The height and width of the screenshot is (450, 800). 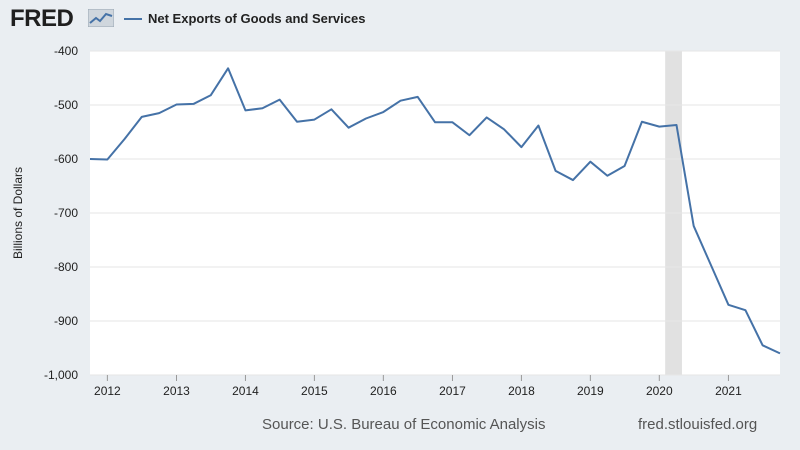 What do you see at coordinates (590, 391) in the screenshot?
I see `x-tick-label: 2019` at bounding box center [590, 391].